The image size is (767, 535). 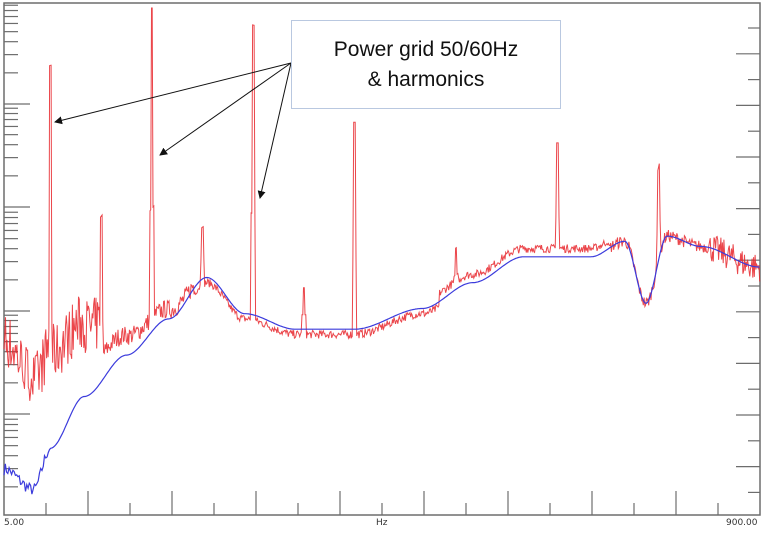 I want to click on arrow-to-300hz, so click(x=274, y=130).